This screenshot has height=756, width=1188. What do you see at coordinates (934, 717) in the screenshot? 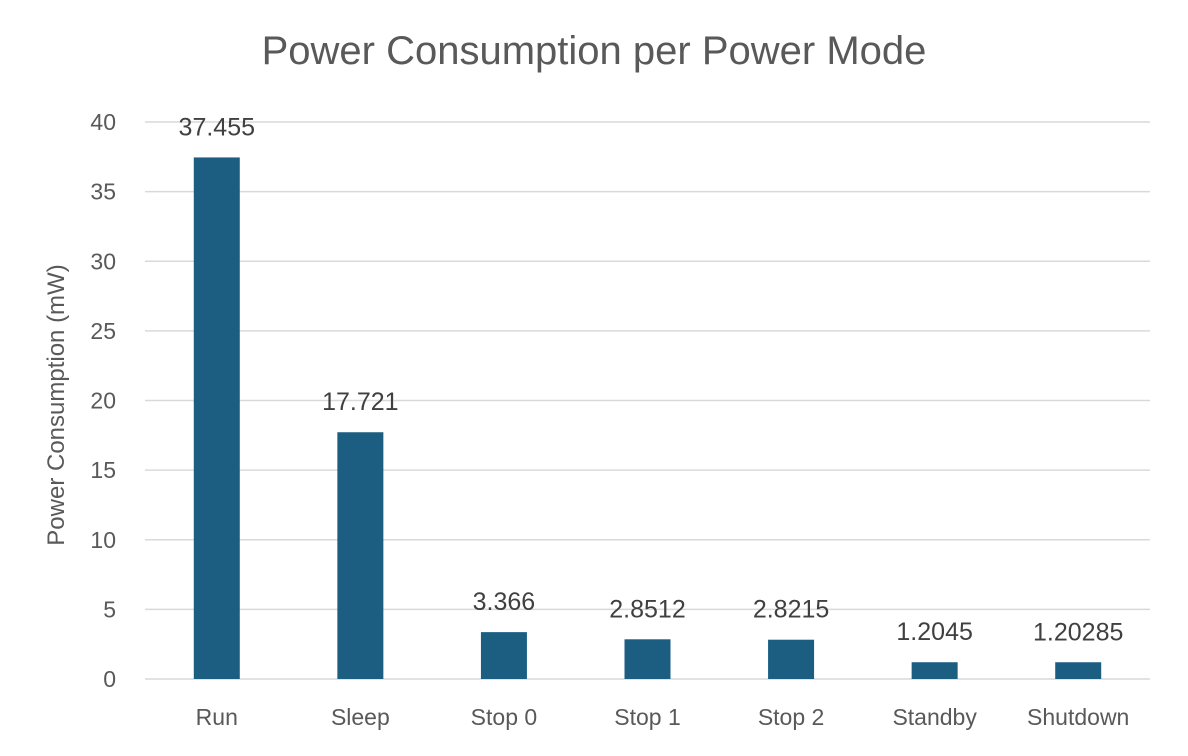
I see `x-tick-label: Standby` at bounding box center [934, 717].